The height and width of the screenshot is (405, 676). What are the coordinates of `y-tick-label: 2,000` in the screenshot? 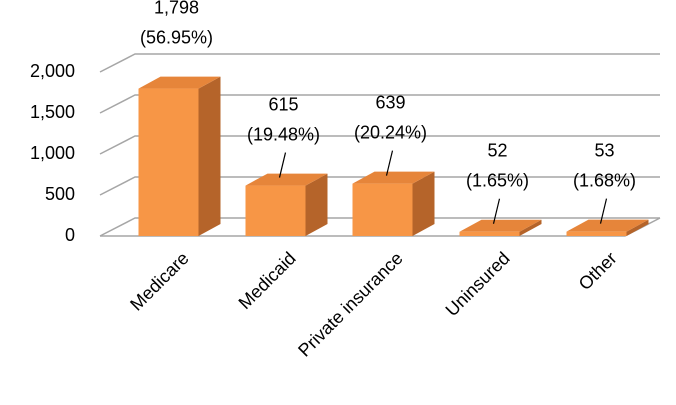 It's located at (52, 71).